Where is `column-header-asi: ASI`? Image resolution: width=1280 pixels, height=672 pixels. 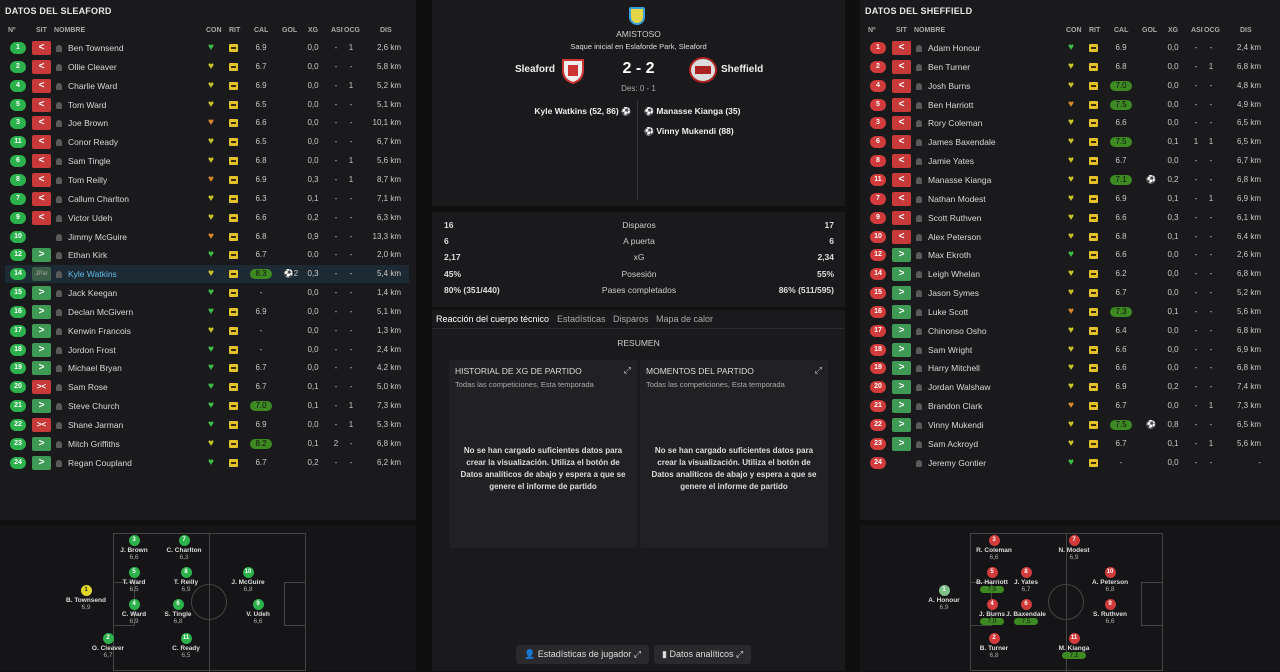 column-header-asi: ASI is located at coordinates (337, 30).